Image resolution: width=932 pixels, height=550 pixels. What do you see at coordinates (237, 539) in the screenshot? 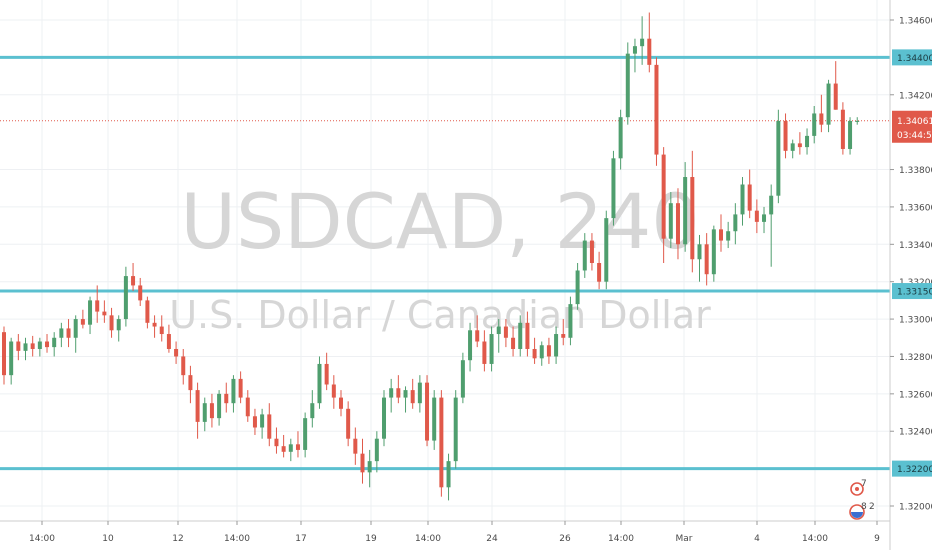
I see `time-tick-label: 14:00` at bounding box center [237, 539].